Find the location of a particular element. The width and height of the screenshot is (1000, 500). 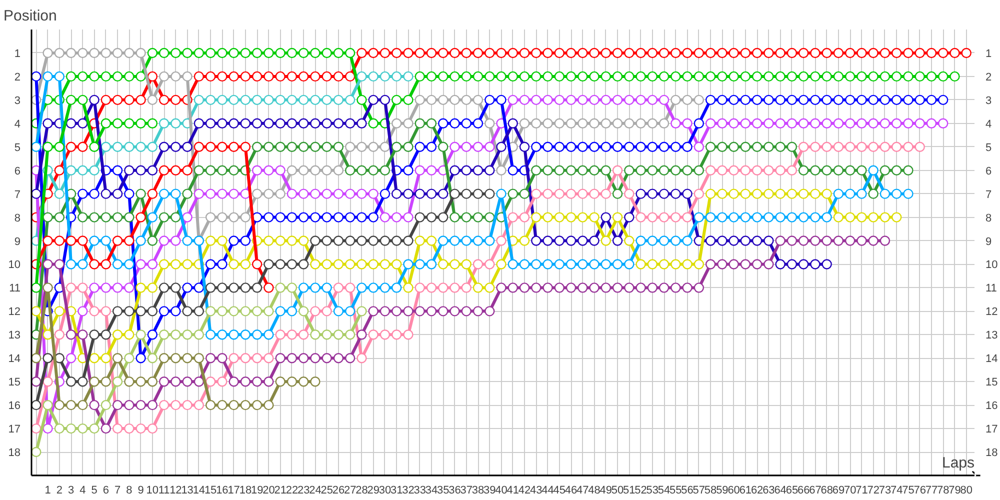

x-tick-label: 9 is located at coordinates (141, 490).